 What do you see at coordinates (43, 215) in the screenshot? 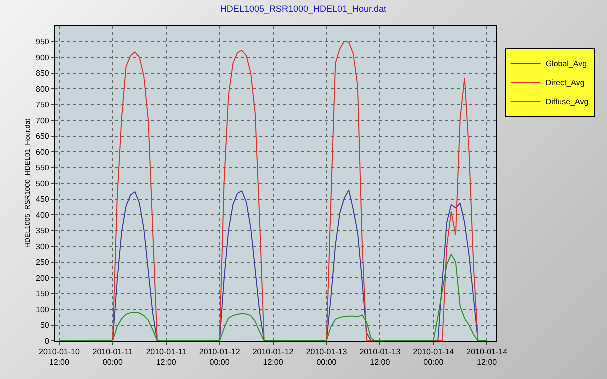
I see `y-tick-label: 400` at bounding box center [43, 215].